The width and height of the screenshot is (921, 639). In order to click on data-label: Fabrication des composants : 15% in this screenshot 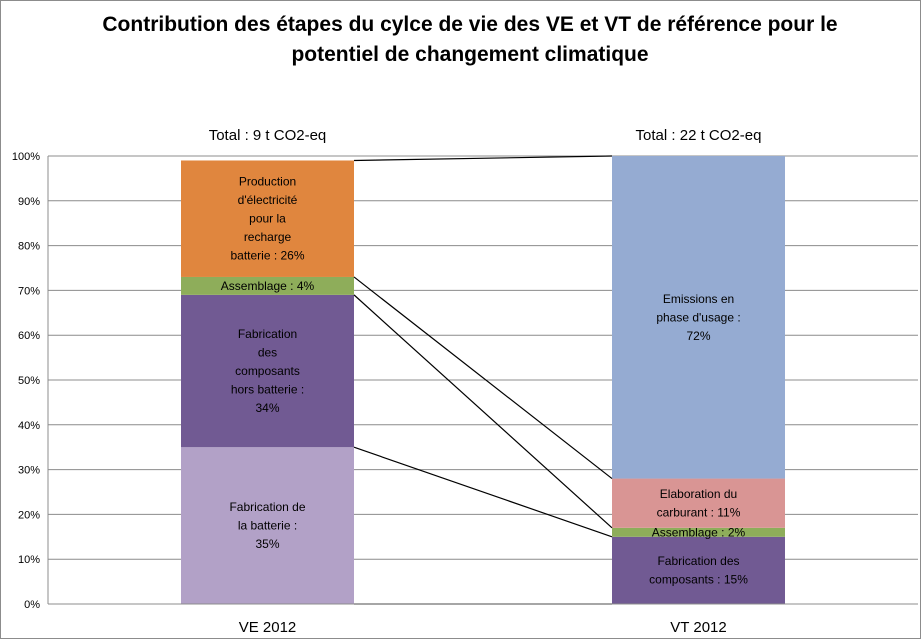, I will do `click(698, 570)`.